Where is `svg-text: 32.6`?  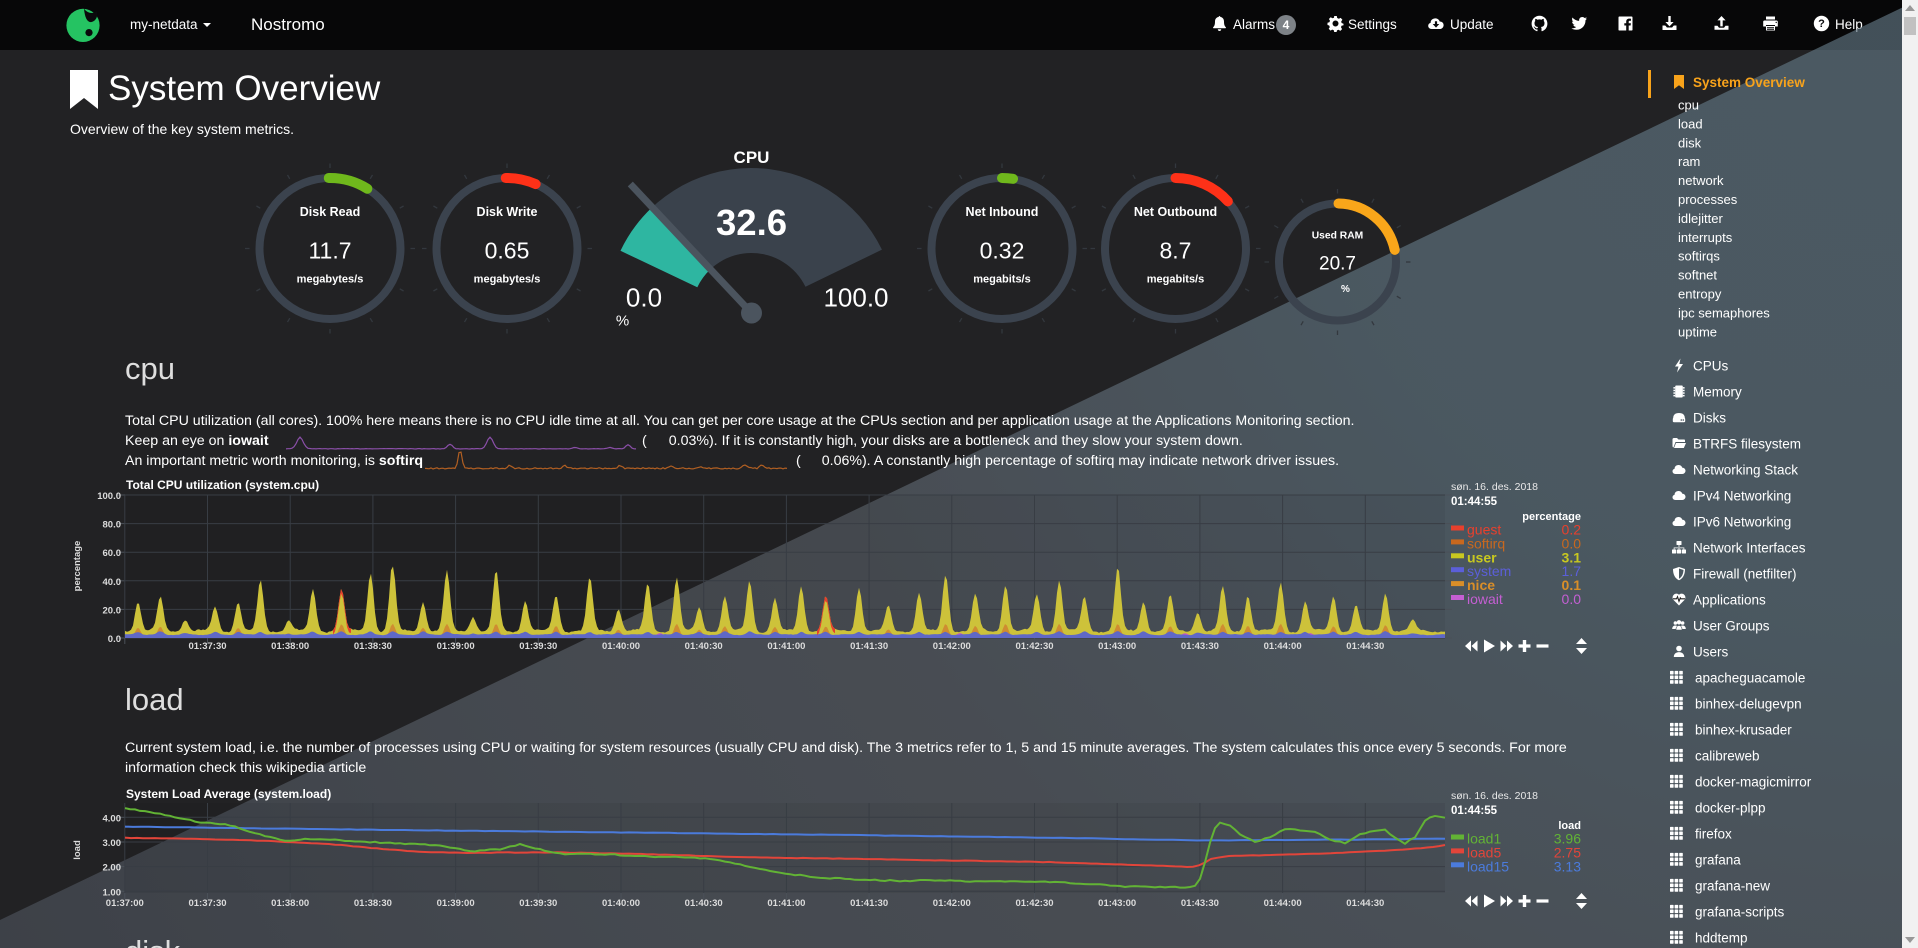
svg-text: 32.6 is located at coordinates (751, 222).